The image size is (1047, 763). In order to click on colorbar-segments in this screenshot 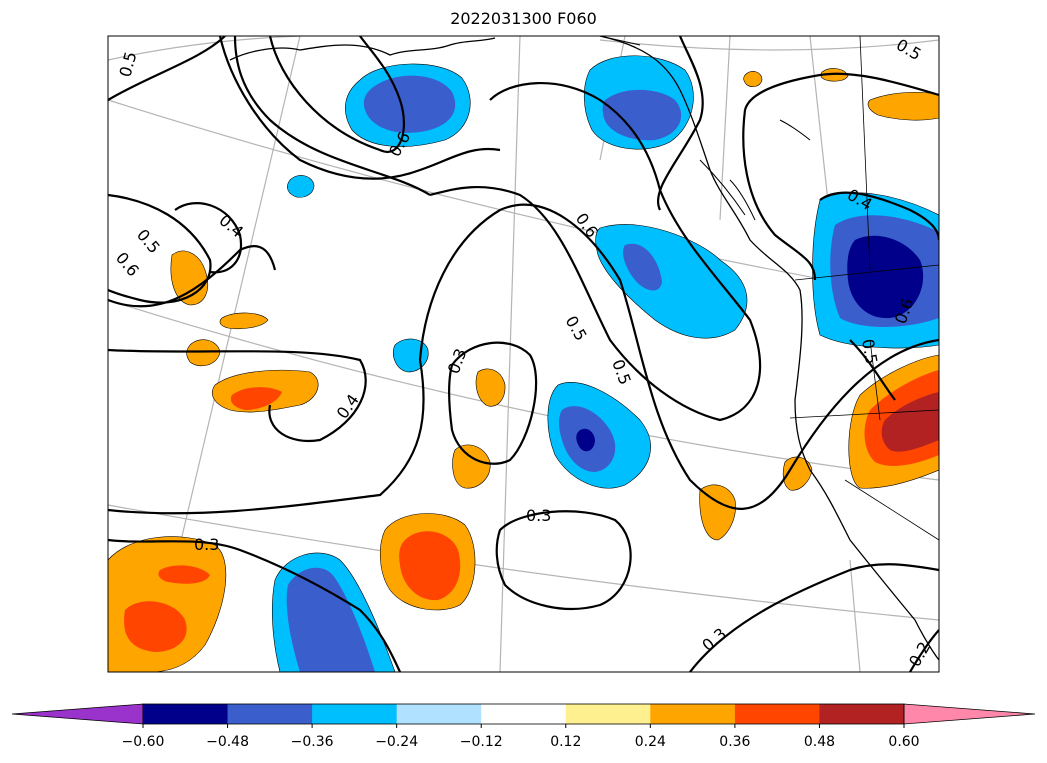, I will do `click(523, 714)`.